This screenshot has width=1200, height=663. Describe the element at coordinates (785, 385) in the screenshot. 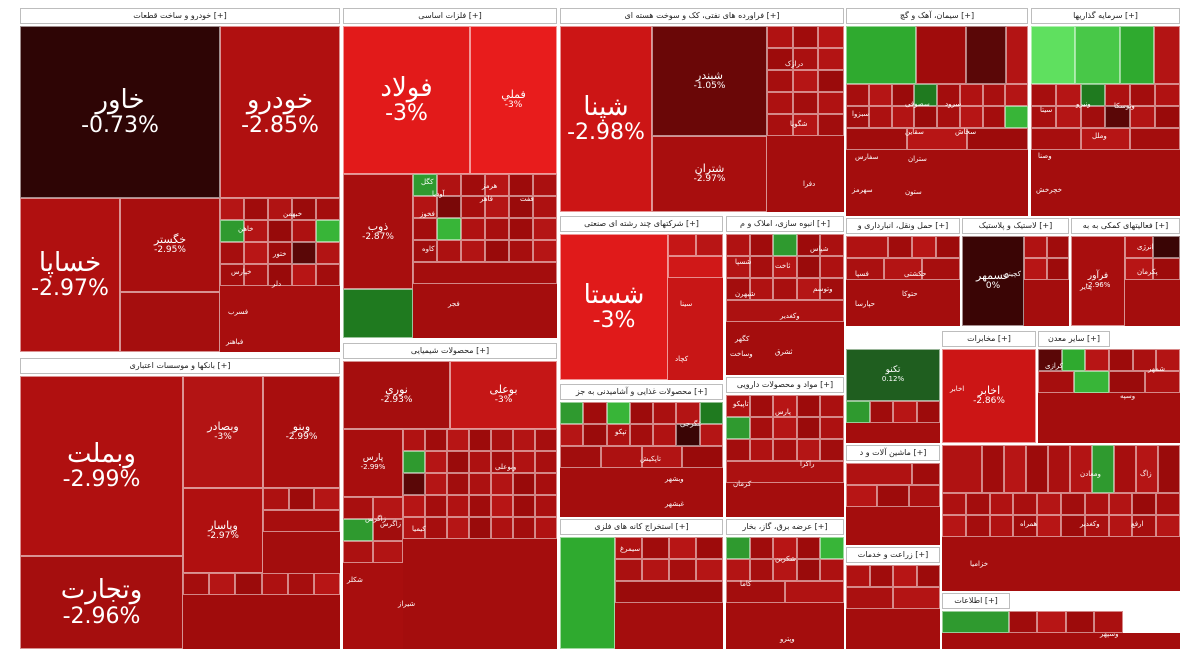

I see `sector-header-pharma: مواد و محصولات دارویی [+]` at that location.